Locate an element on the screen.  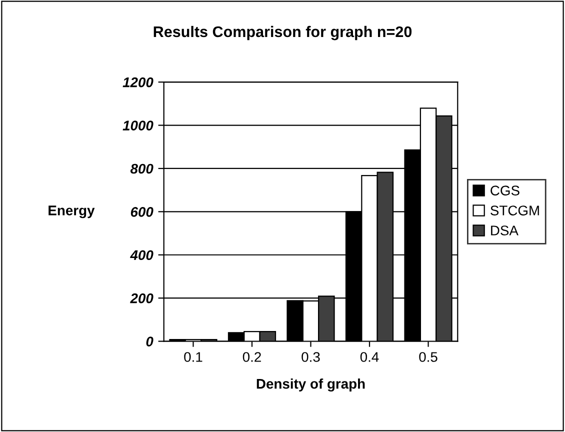
y-axis-title: Energy is located at coordinates (71, 212).